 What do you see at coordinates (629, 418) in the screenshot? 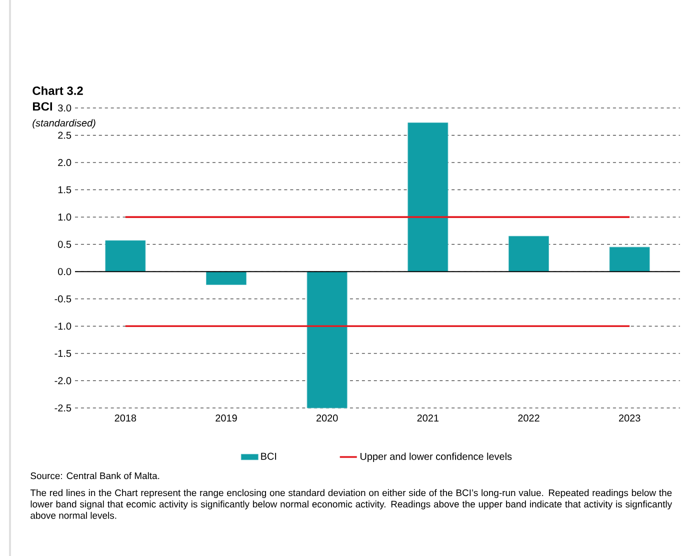
I see `x-tick-label: 2023` at bounding box center [629, 418].